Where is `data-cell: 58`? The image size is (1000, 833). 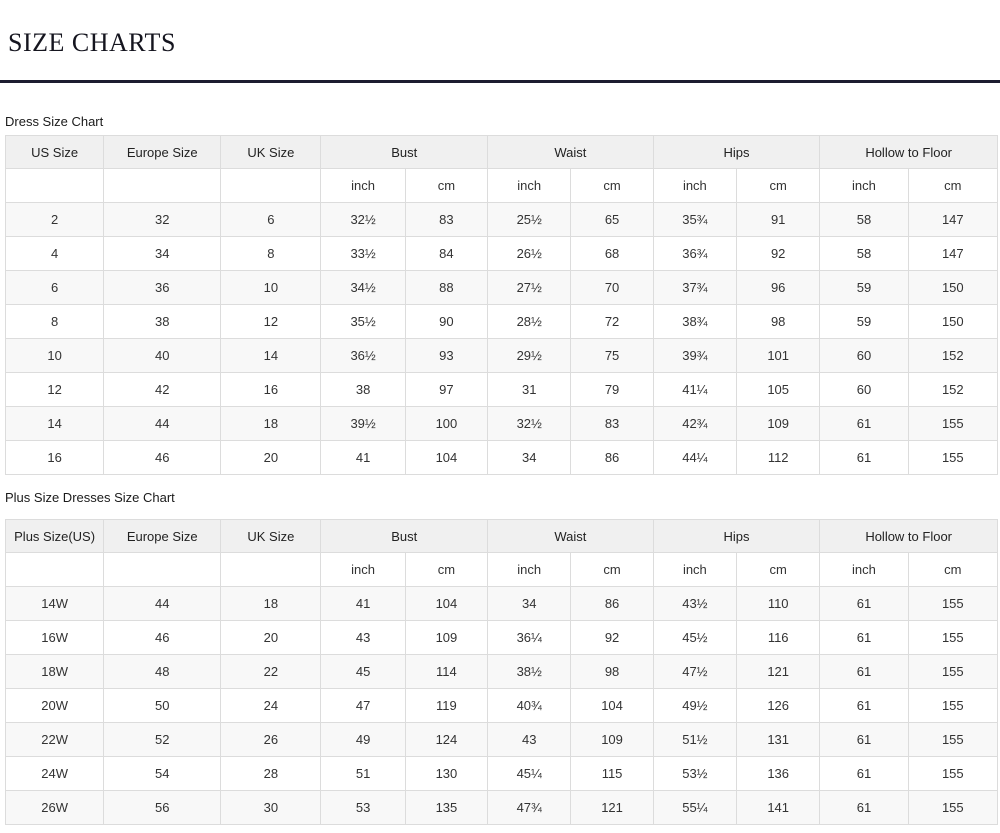 data-cell: 58 is located at coordinates (864, 220).